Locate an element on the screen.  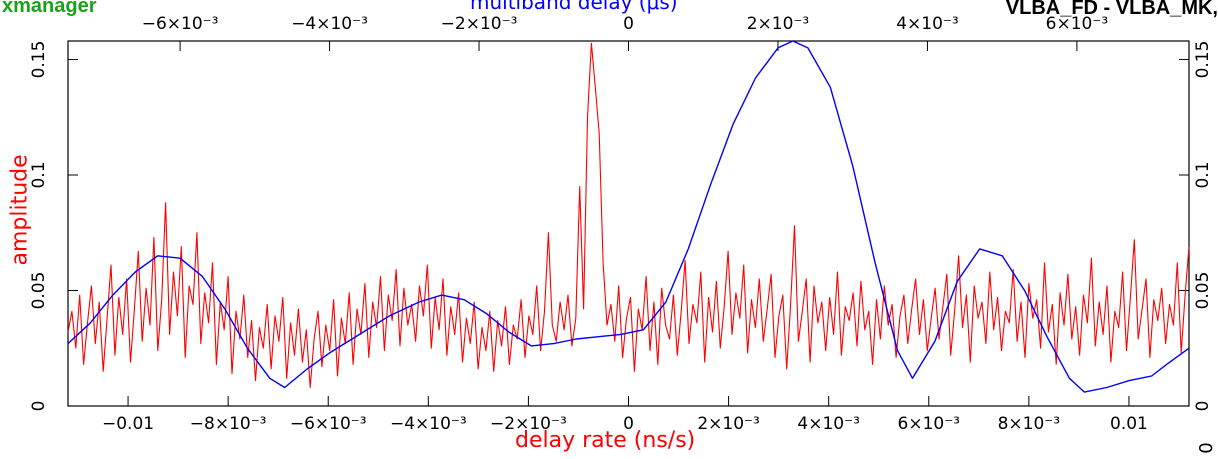
y-tick-label: 0.15 is located at coordinates (39, 60).